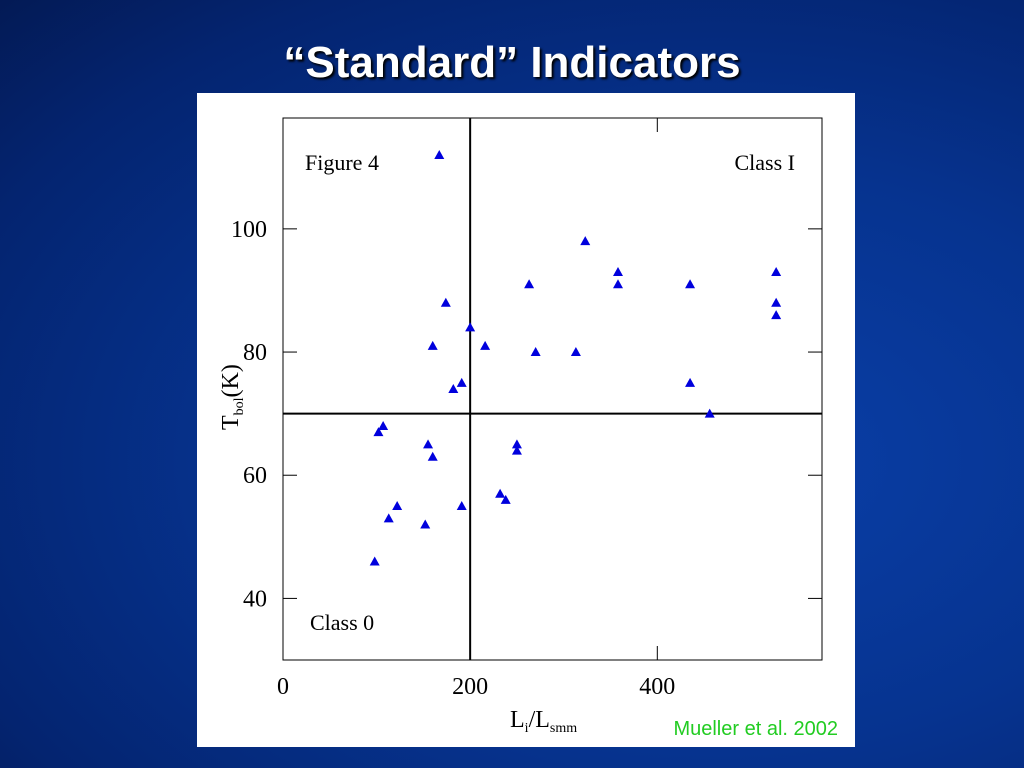  I want to click on annotation: Class 0, so click(342, 622).